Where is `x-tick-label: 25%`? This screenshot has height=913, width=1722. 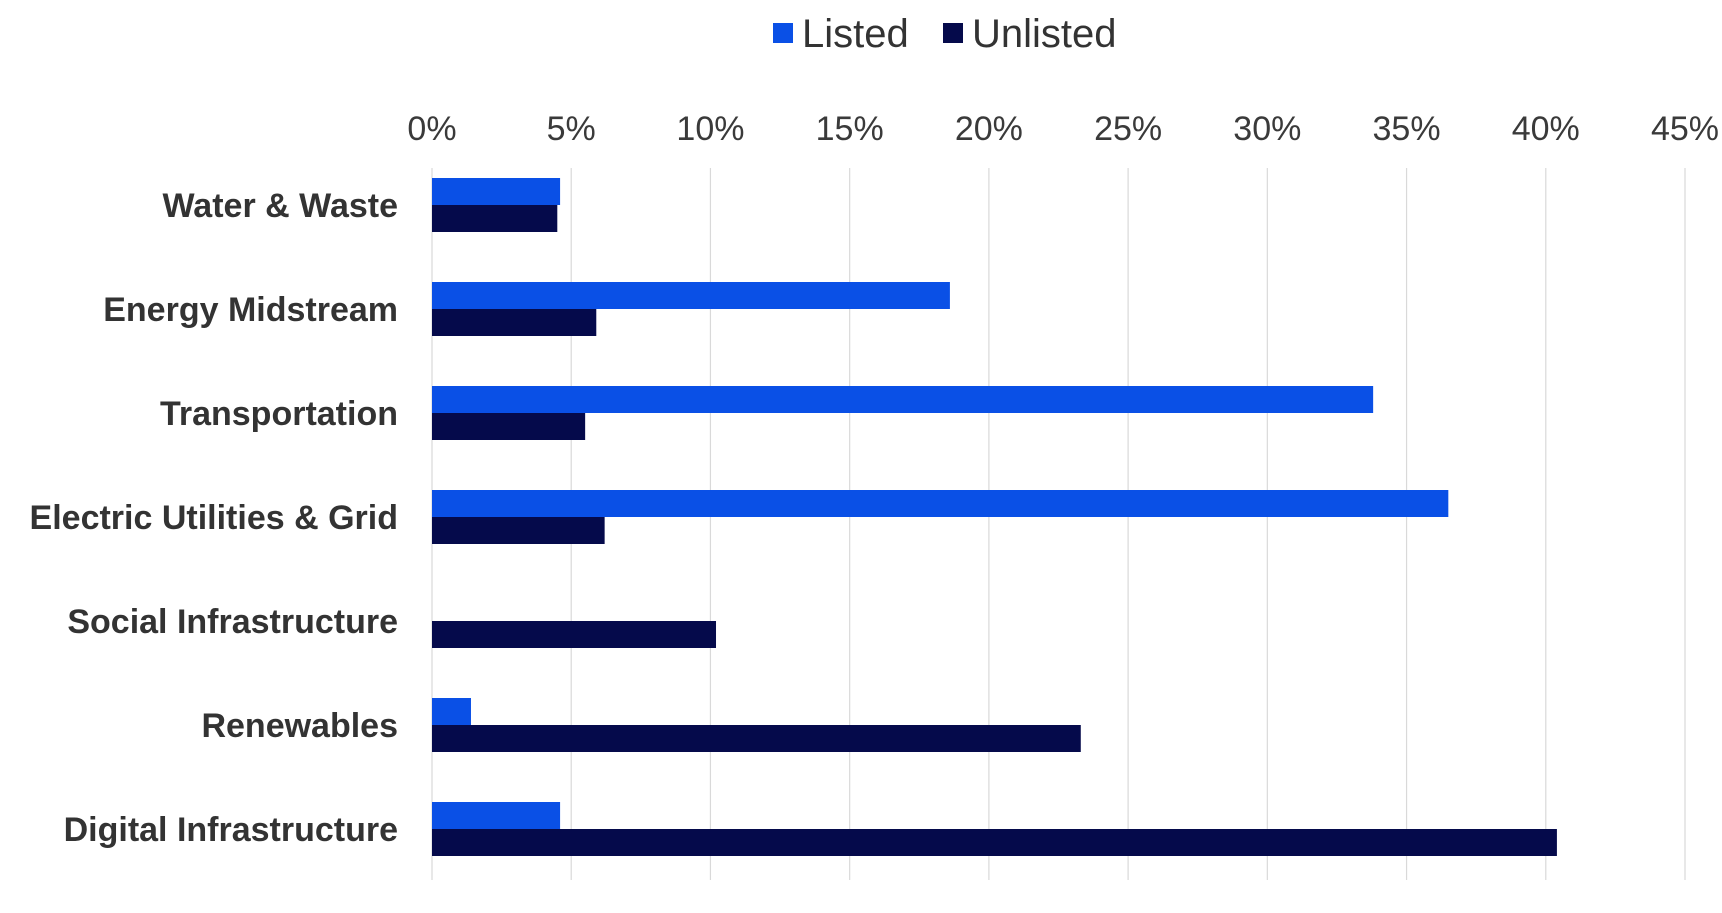 x-tick-label: 25% is located at coordinates (1128, 129).